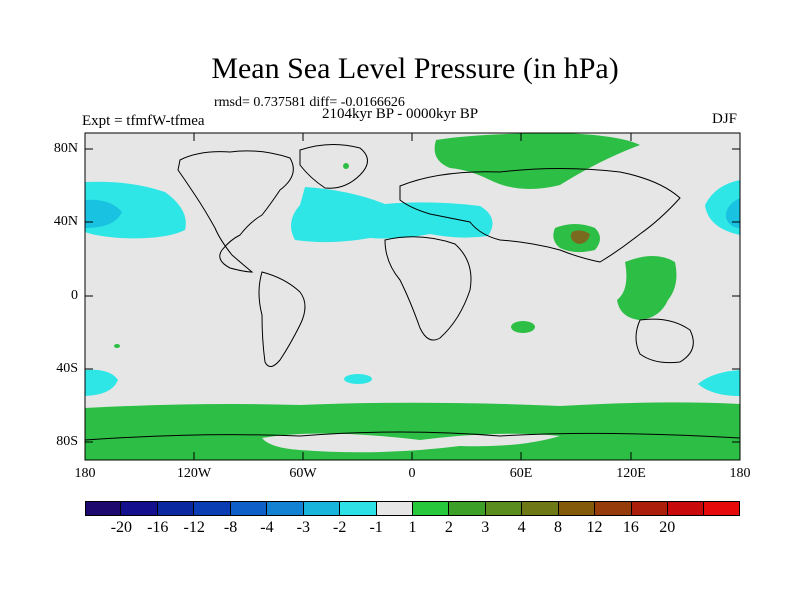 The height and width of the screenshot is (600, 800). I want to click on colorbar-label-15: 20, so click(667, 527).